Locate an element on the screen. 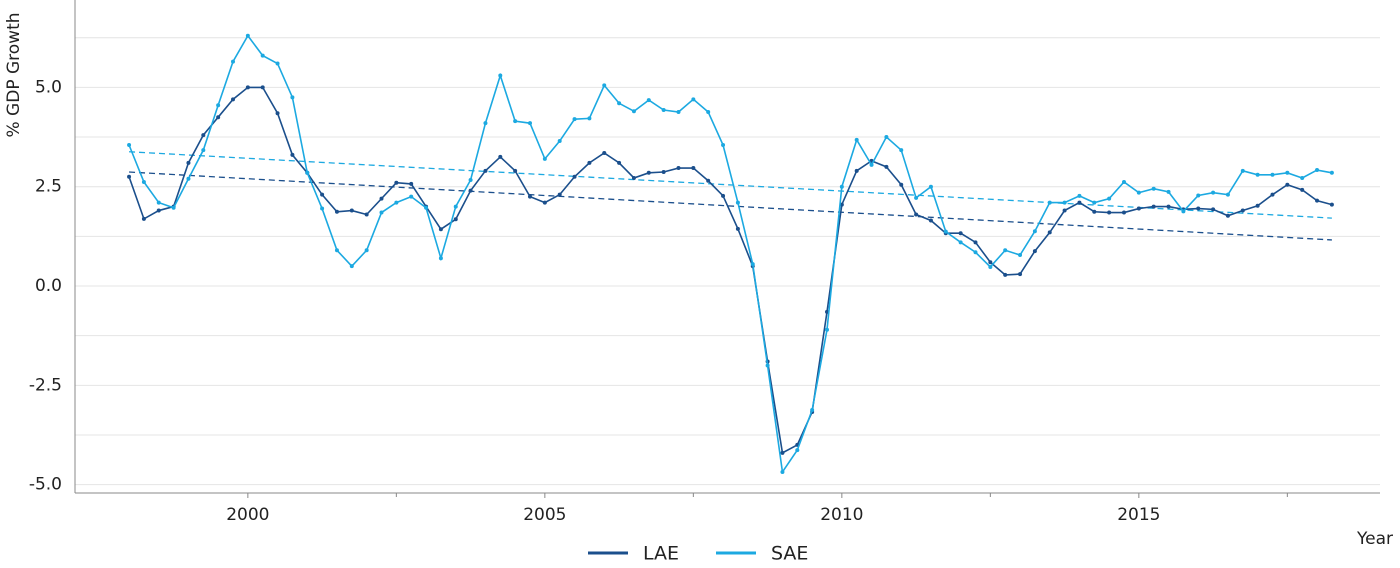 This screenshot has width=1400, height=568. x-tick-label: 2000 is located at coordinates (247, 515).